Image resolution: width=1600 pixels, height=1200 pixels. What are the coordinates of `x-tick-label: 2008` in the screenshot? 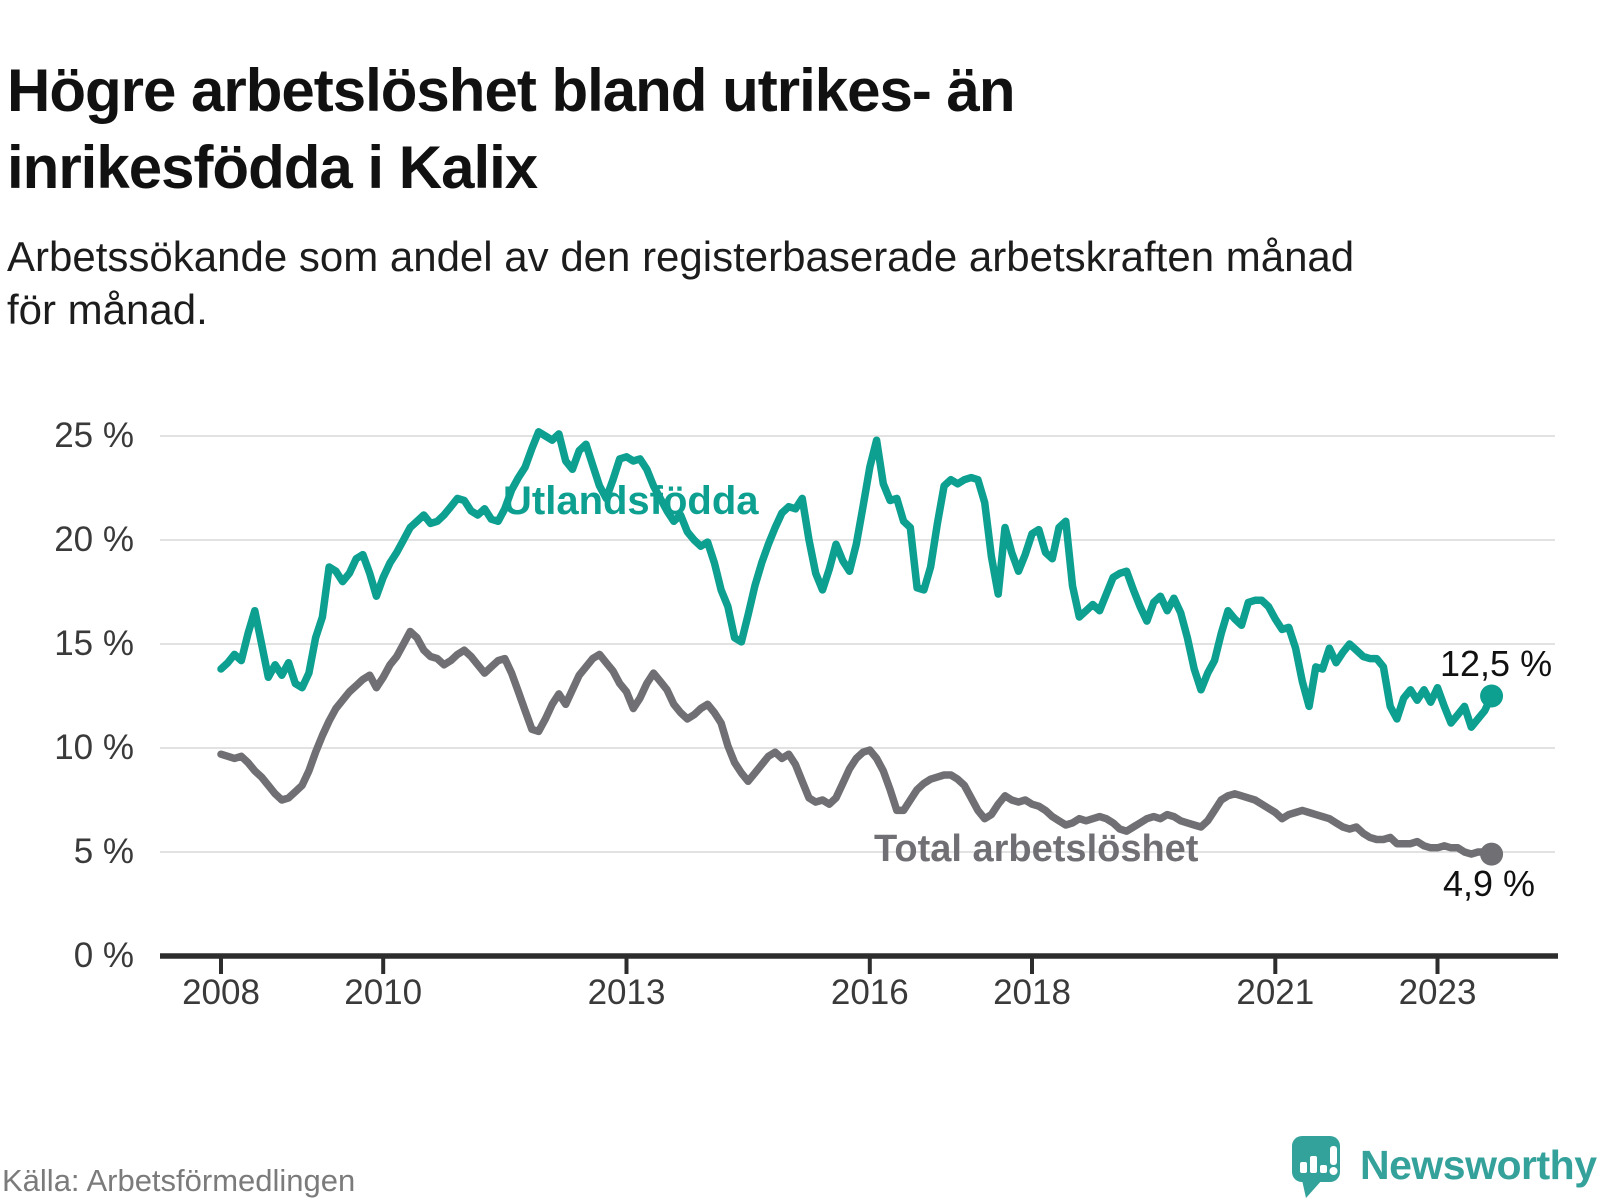 It's located at (221, 992).